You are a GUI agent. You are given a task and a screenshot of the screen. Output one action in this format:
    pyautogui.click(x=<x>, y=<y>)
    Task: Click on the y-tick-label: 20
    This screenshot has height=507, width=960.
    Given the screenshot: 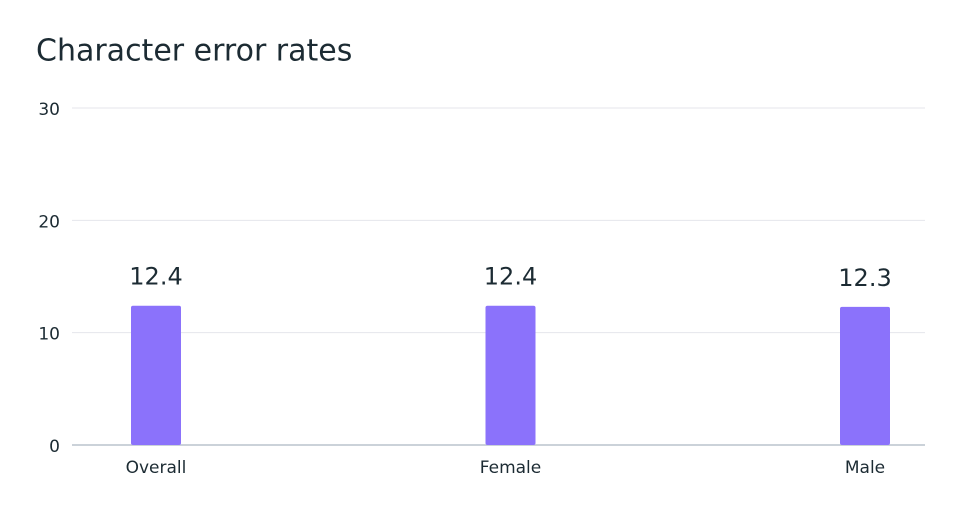 What is the action you would take?
    pyautogui.click(x=49, y=222)
    